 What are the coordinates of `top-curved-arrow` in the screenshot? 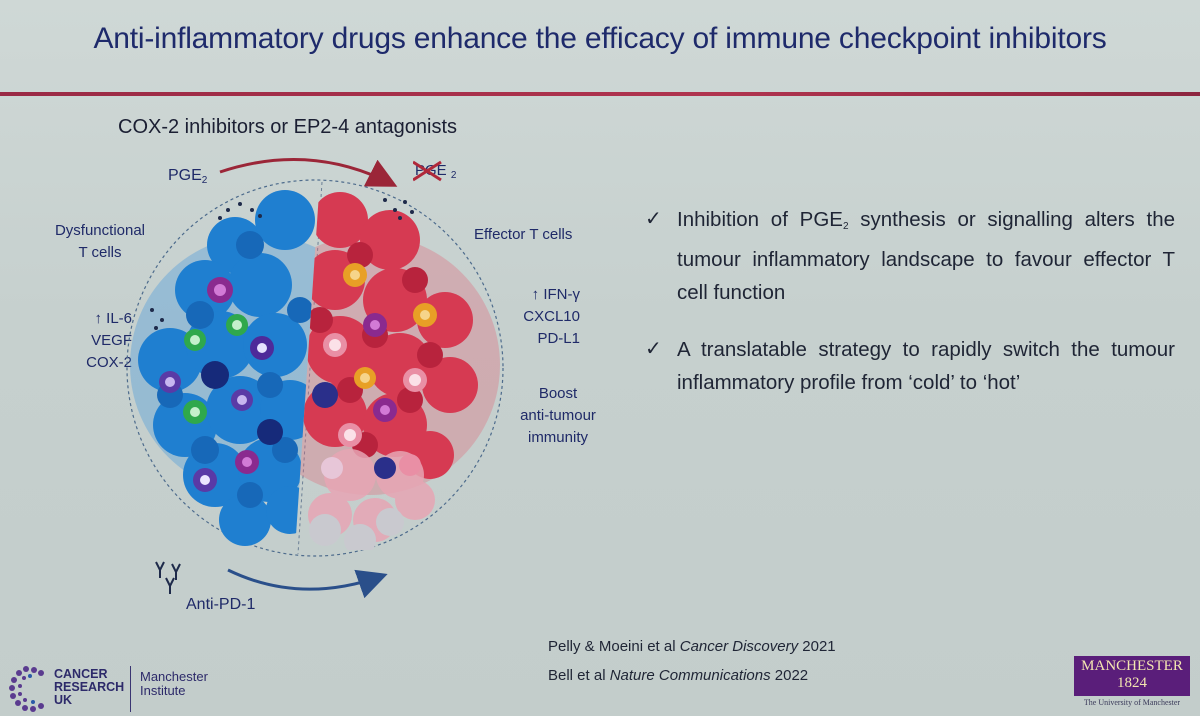 It's located at (308, 172).